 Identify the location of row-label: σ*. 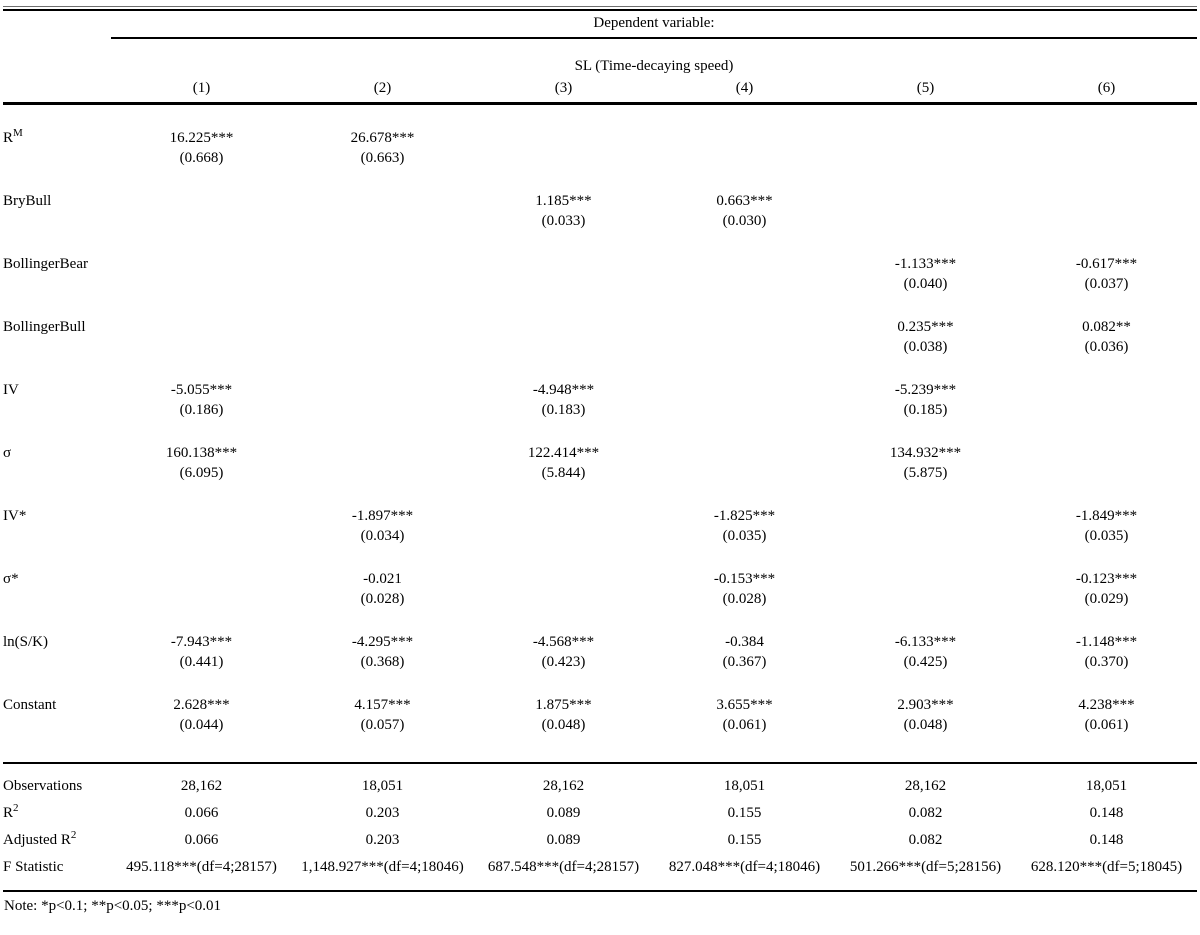
(57, 577).